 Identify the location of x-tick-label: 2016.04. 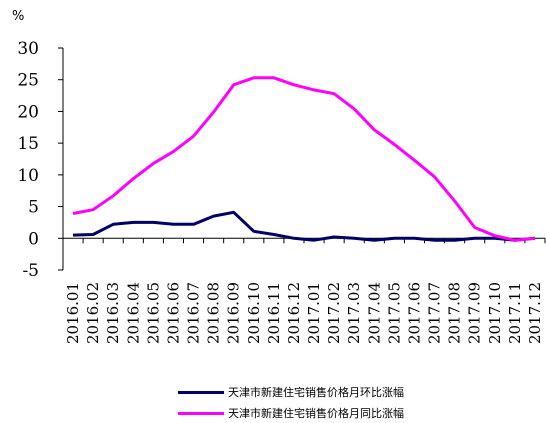
(133, 313).